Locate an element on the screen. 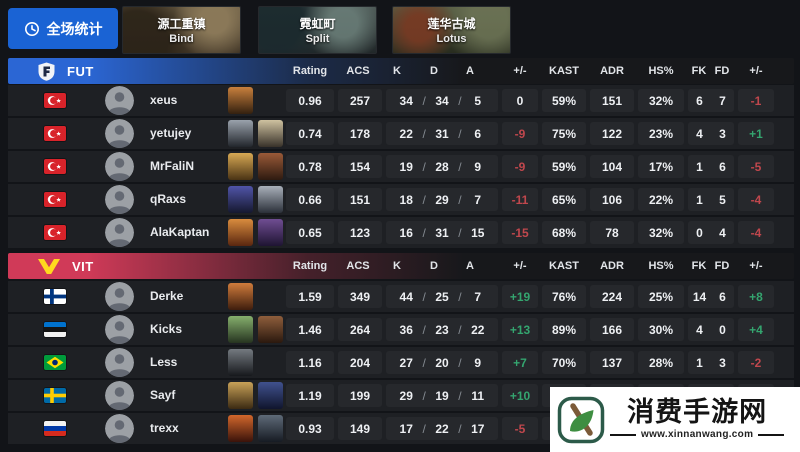 The width and height of the screenshot is (800, 452). stat-kast: 89% is located at coordinates (564, 329).